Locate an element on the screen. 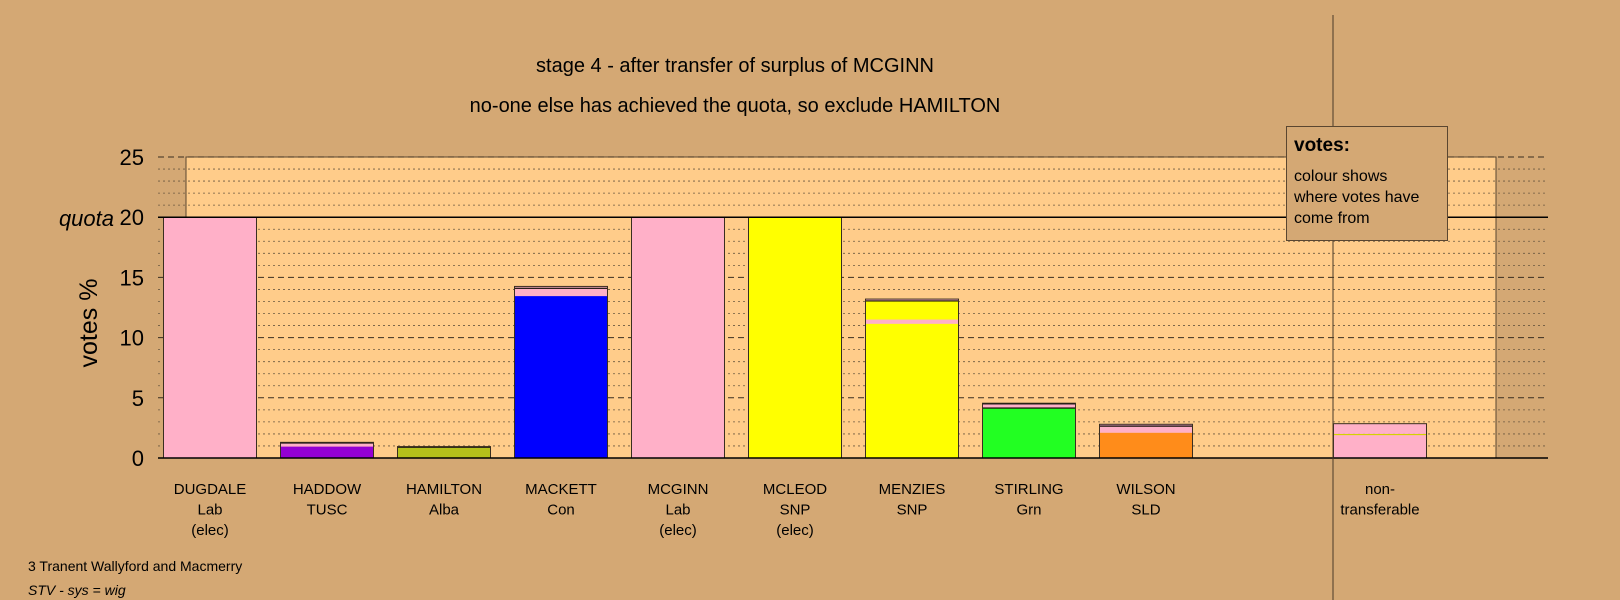  y-tick-label: 20 is located at coordinates (132, 217).